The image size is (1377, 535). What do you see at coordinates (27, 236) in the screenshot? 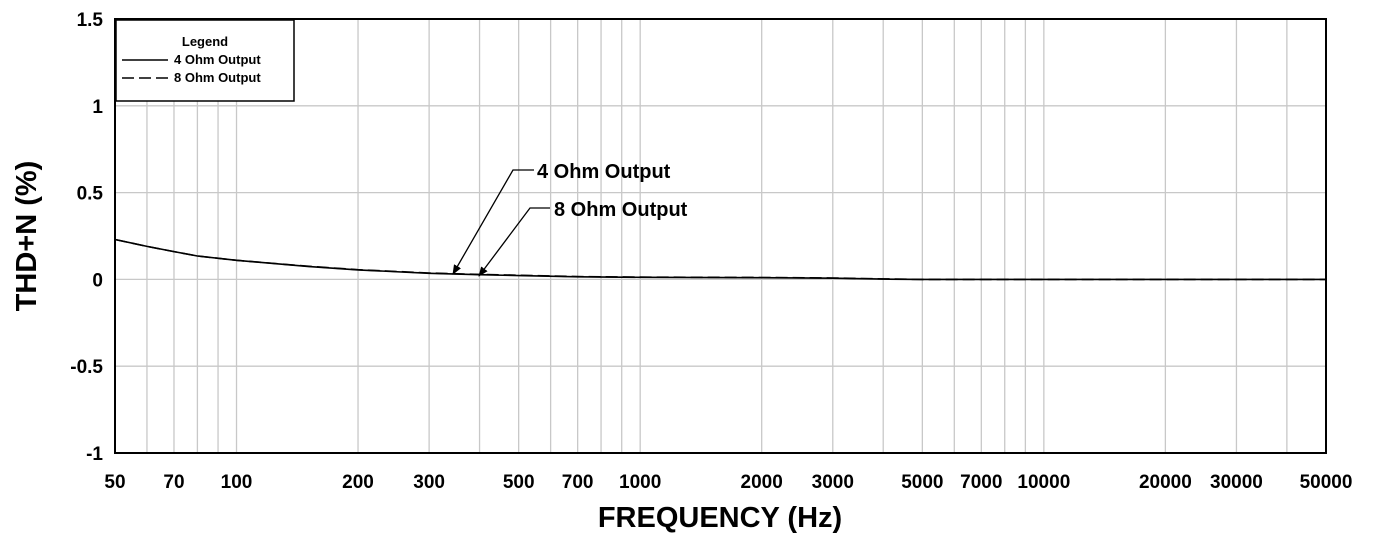
I see `y-axis-title: THD+N (%)` at bounding box center [27, 236].